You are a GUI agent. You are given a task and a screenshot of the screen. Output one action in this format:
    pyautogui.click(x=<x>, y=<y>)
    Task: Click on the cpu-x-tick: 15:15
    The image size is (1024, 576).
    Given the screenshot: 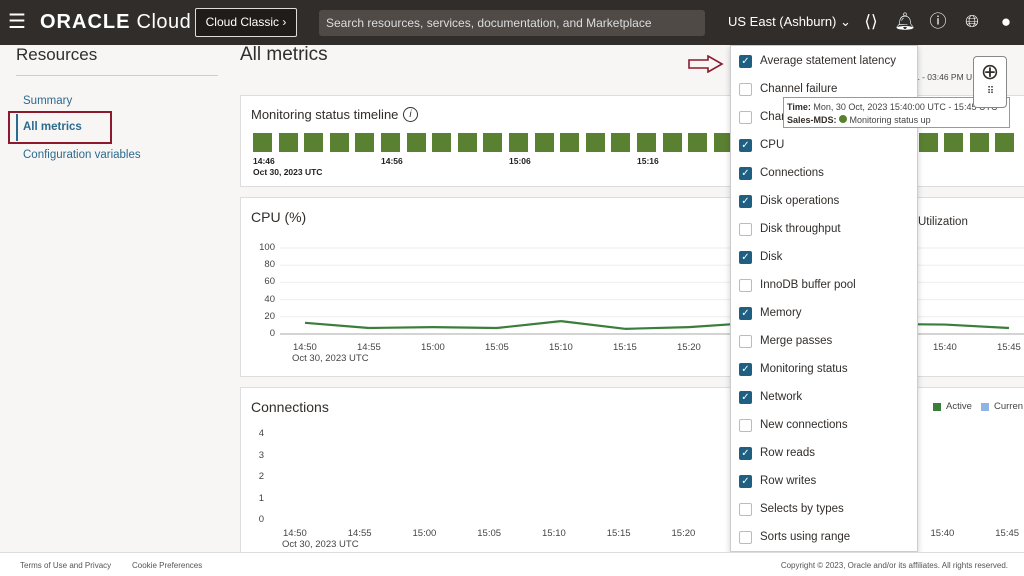 What is the action you would take?
    pyautogui.click(x=625, y=347)
    